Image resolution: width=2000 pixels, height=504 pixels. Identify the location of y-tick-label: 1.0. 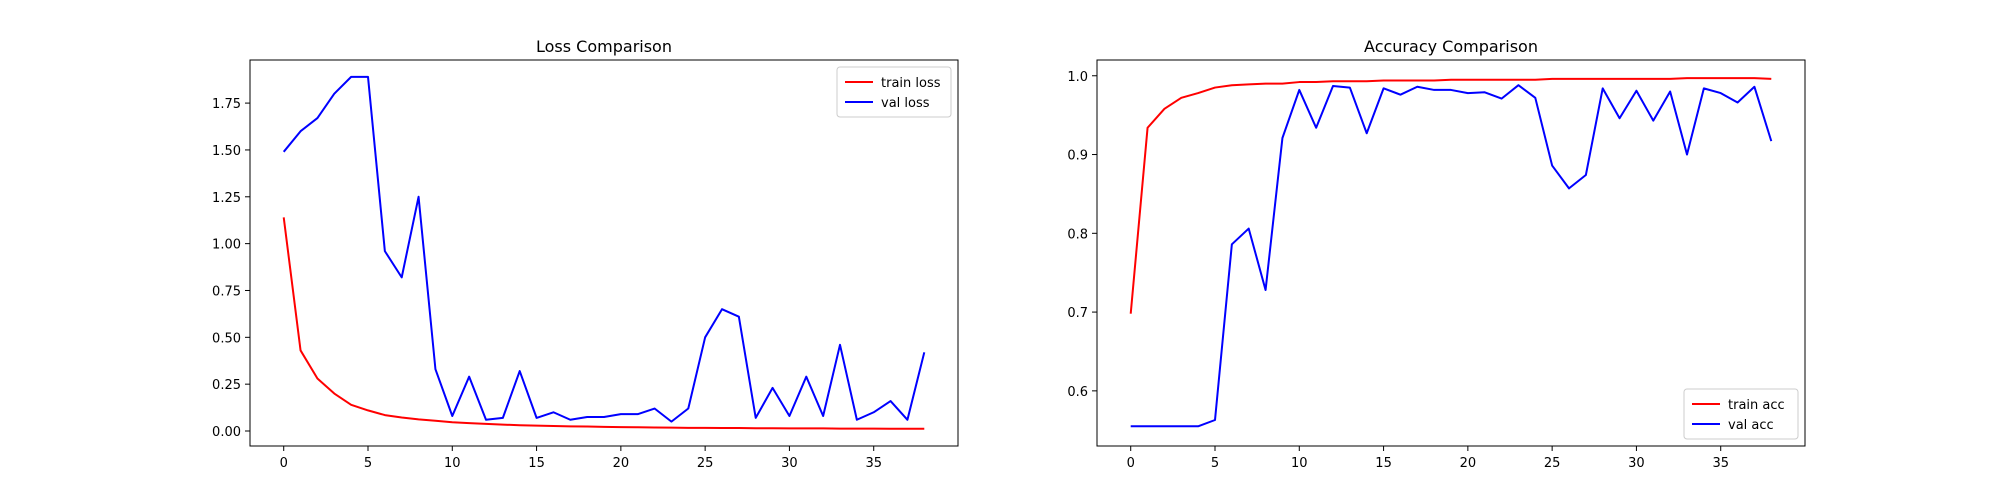
(1077, 77).